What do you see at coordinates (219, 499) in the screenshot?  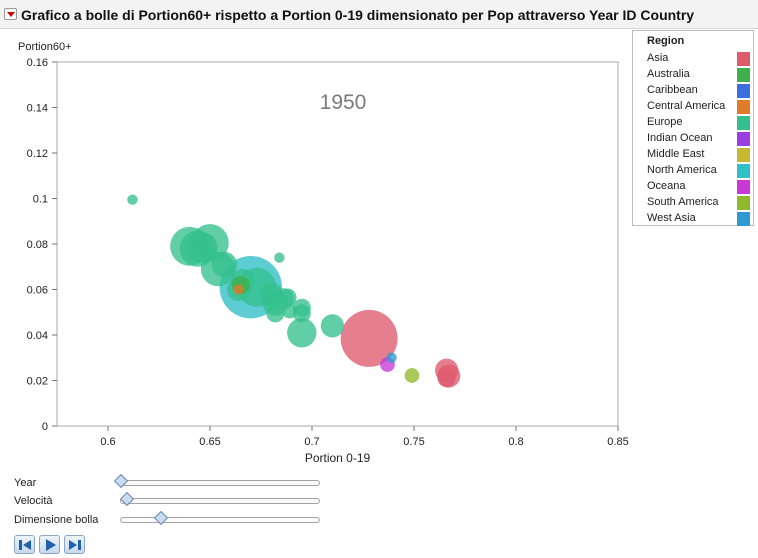 I see `speed-slider` at bounding box center [219, 499].